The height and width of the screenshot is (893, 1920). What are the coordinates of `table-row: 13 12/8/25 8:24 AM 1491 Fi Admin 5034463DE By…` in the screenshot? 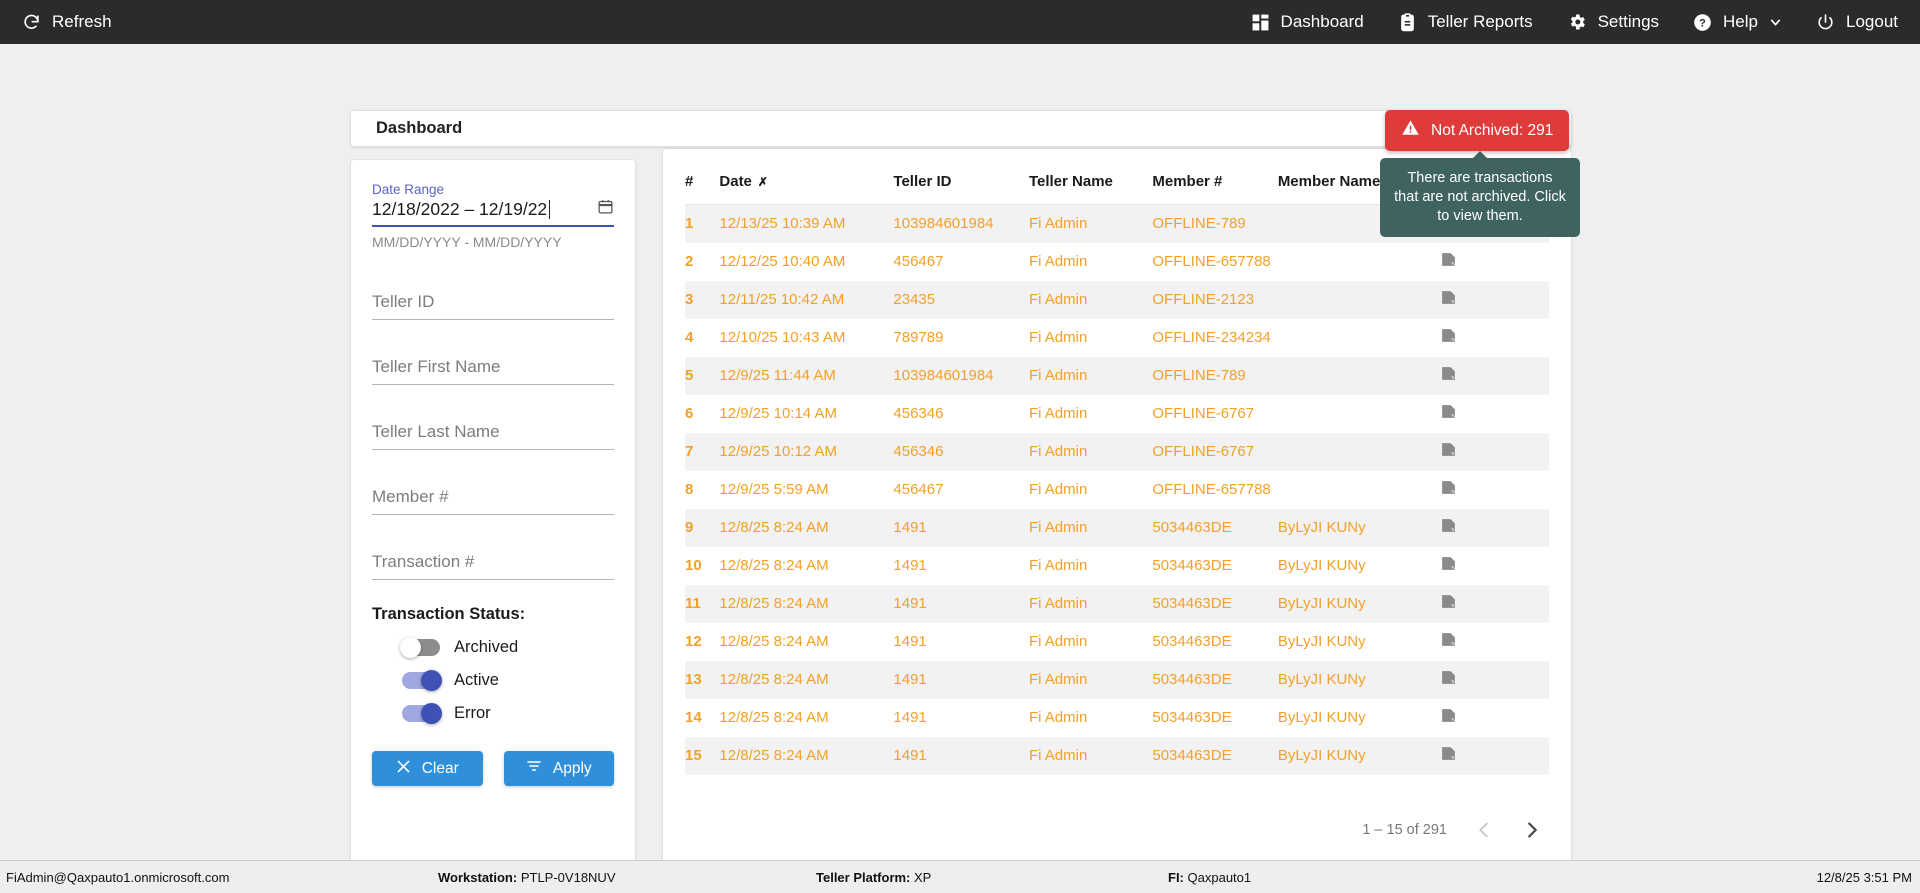 It's located at (1117, 679).